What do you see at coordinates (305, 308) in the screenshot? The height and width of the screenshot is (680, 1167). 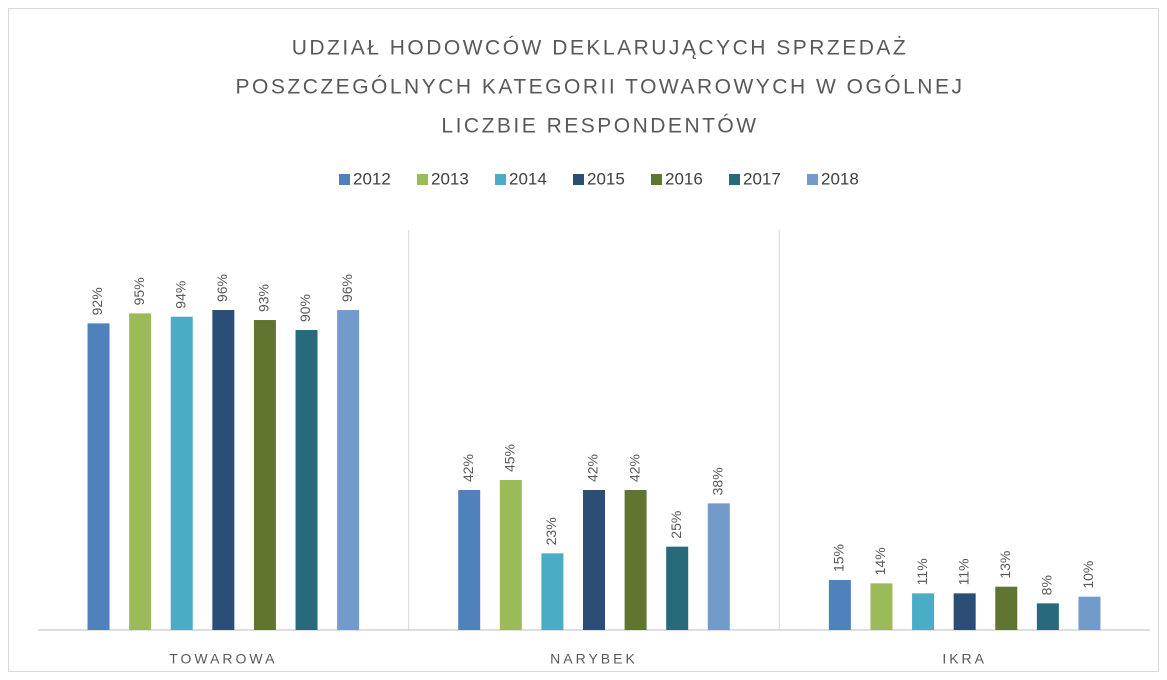 I see `data-label: 90%` at bounding box center [305, 308].